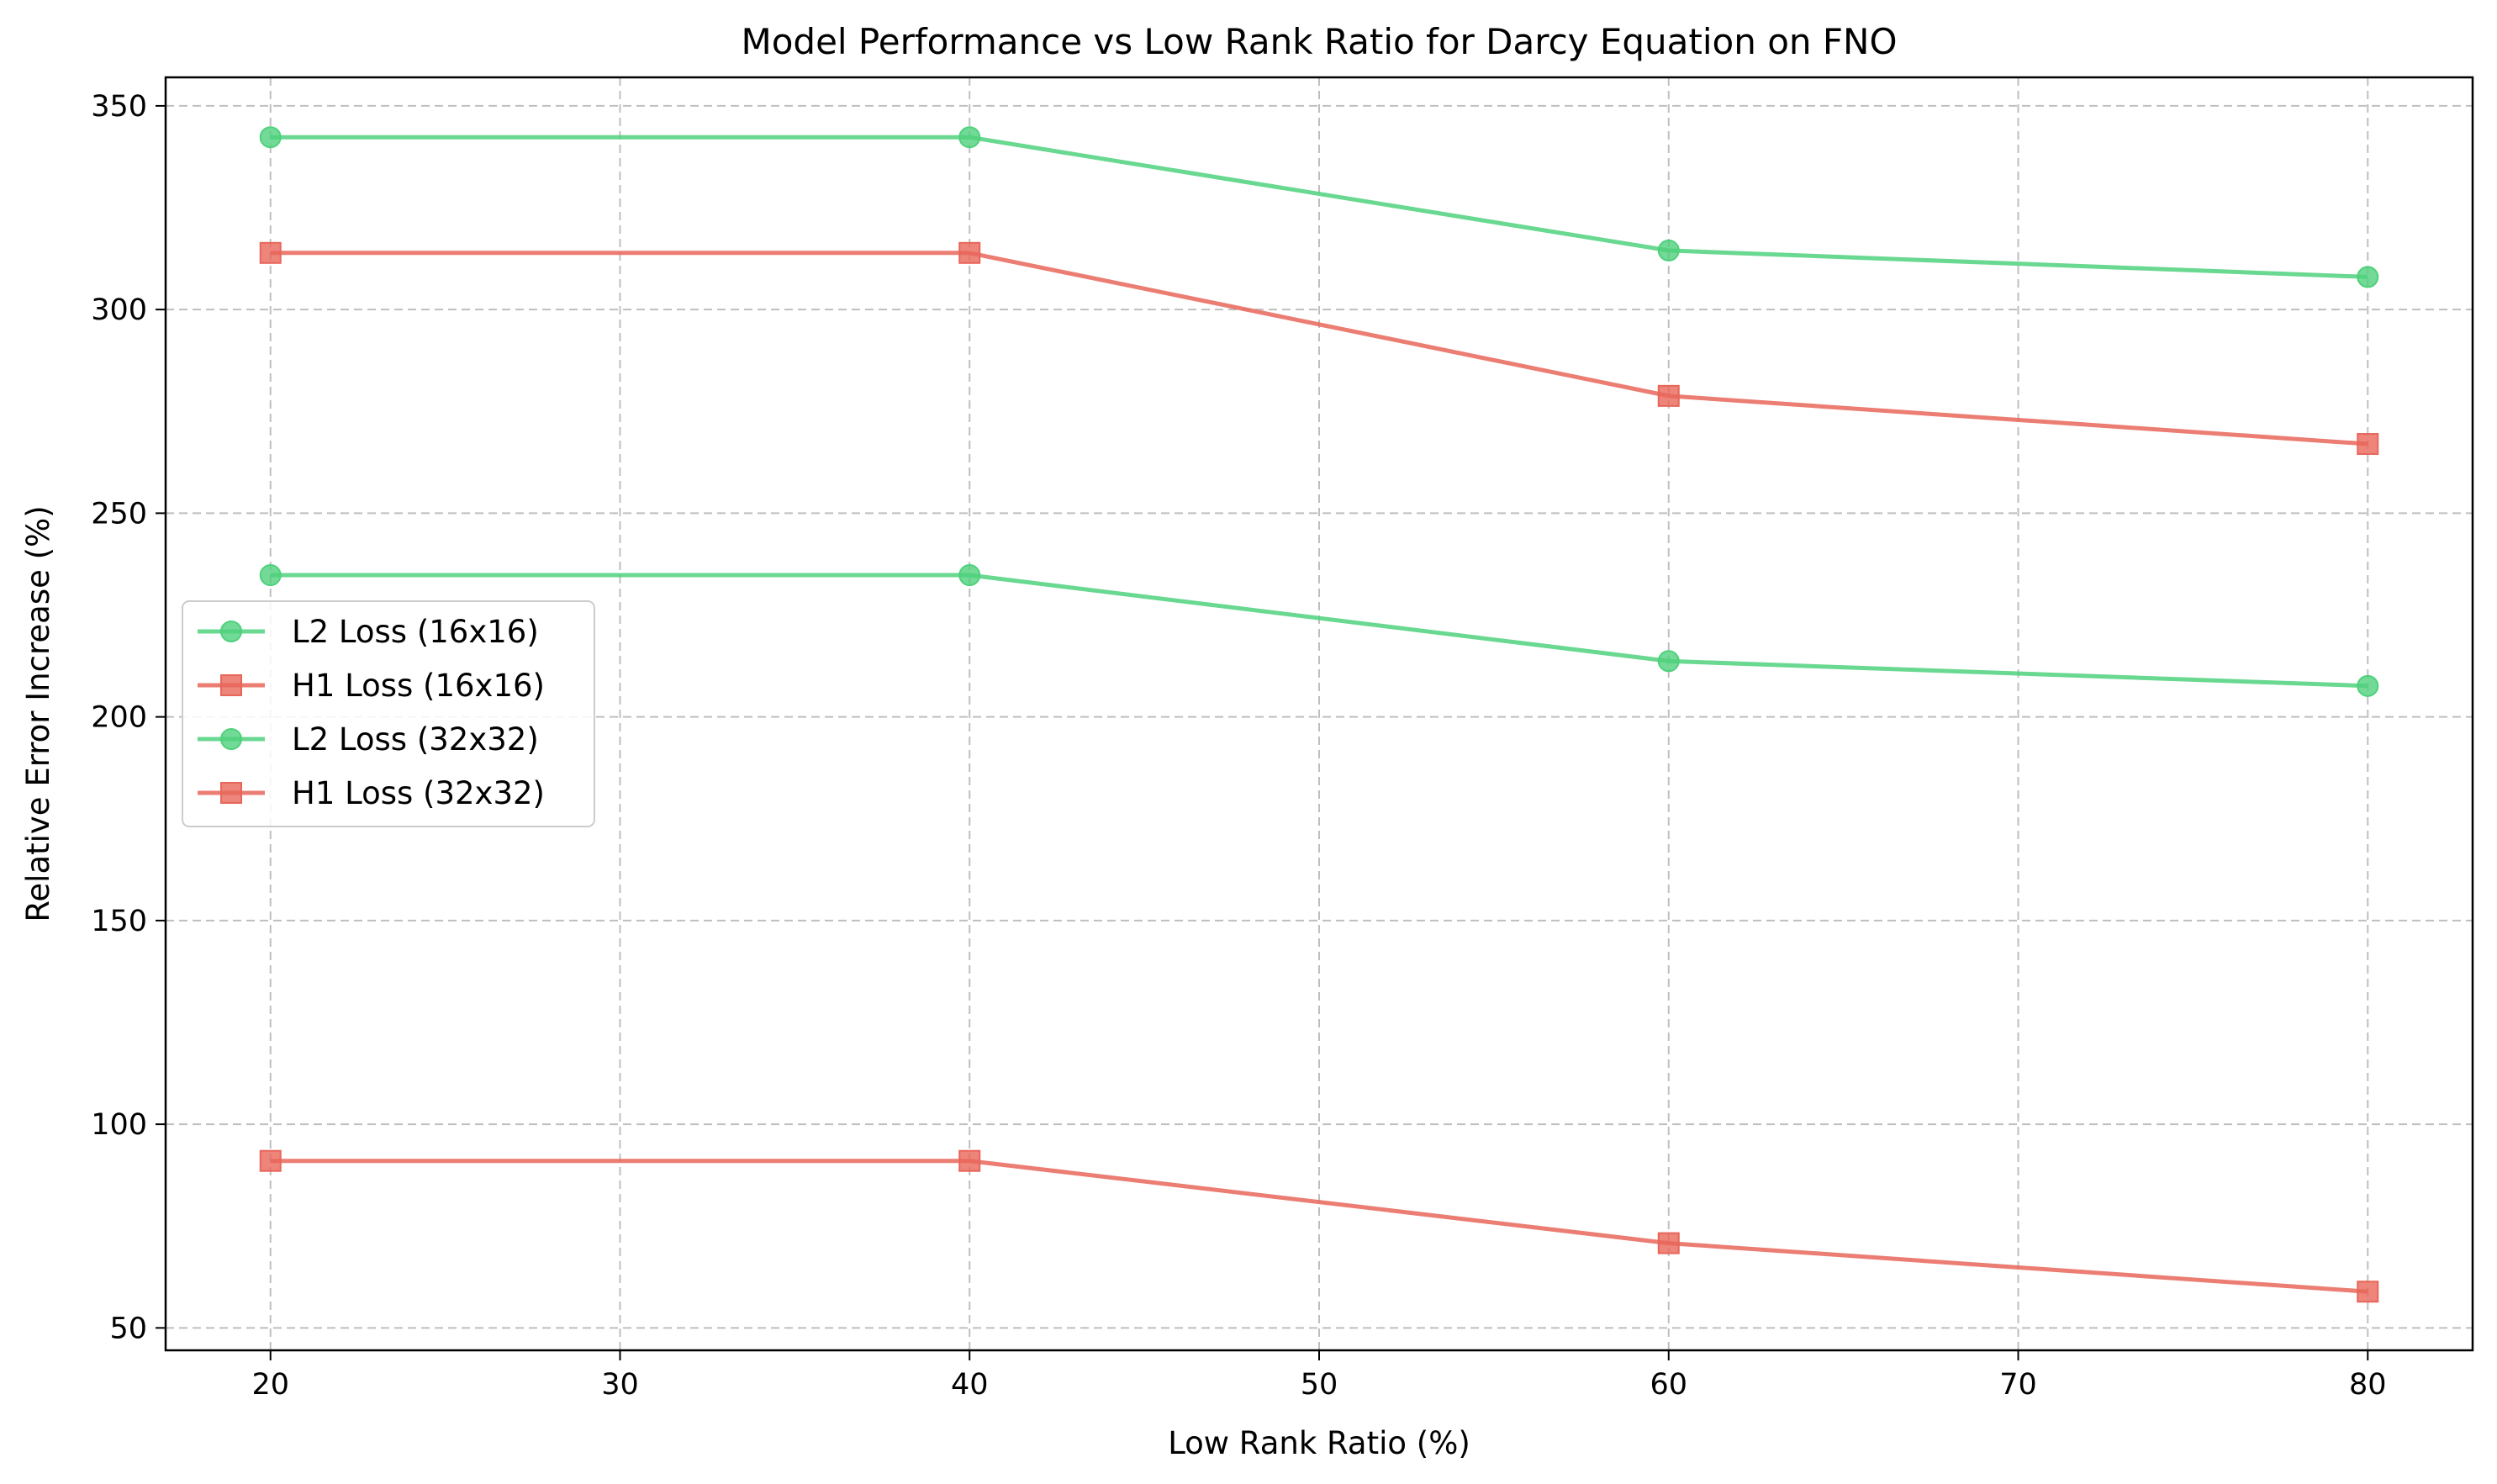 This screenshot has height=1484, width=2497. What do you see at coordinates (1668, 1385) in the screenshot?
I see `x-tick-label: 60` at bounding box center [1668, 1385].